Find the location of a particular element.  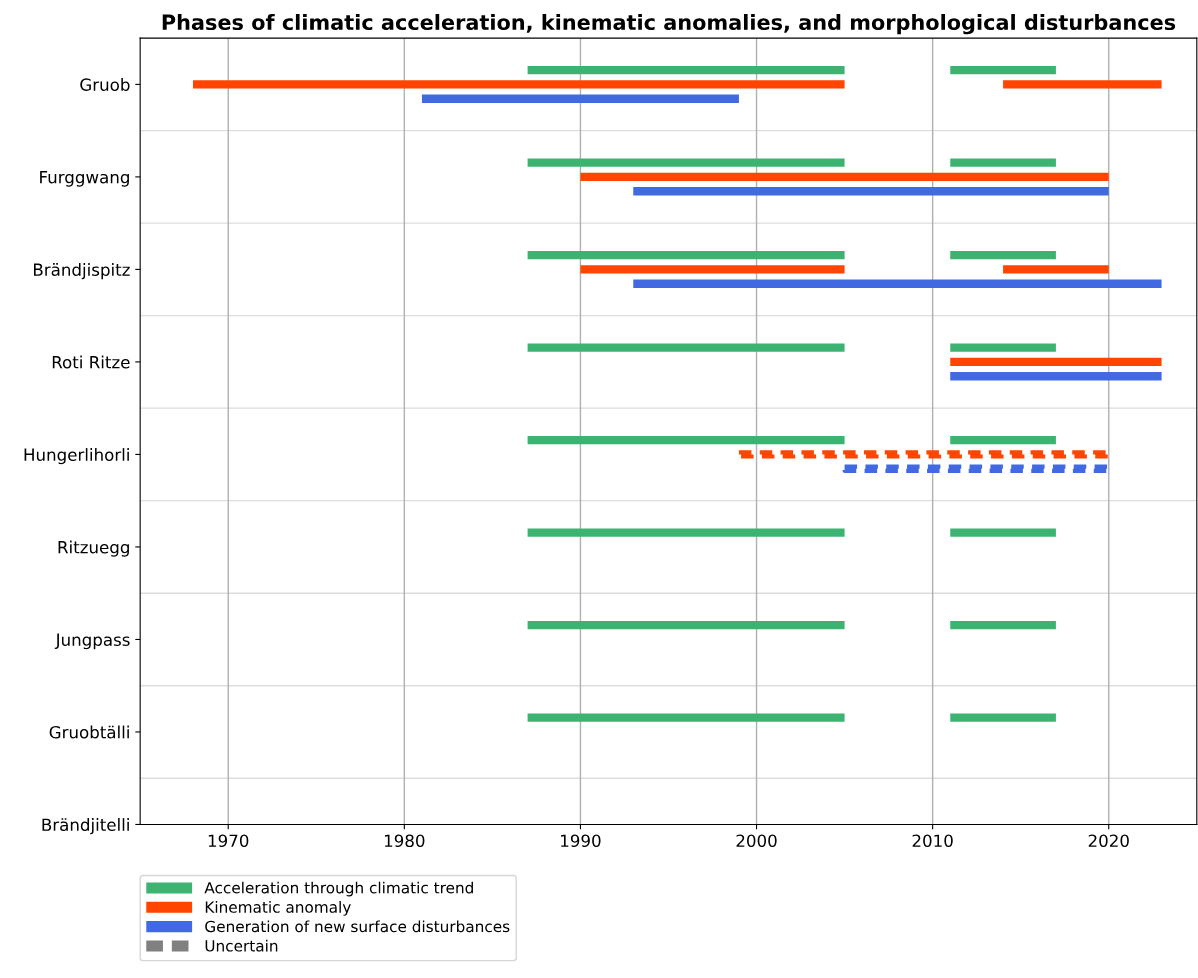

y-tick-label: Furggwang is located at coordinates (84, 179).